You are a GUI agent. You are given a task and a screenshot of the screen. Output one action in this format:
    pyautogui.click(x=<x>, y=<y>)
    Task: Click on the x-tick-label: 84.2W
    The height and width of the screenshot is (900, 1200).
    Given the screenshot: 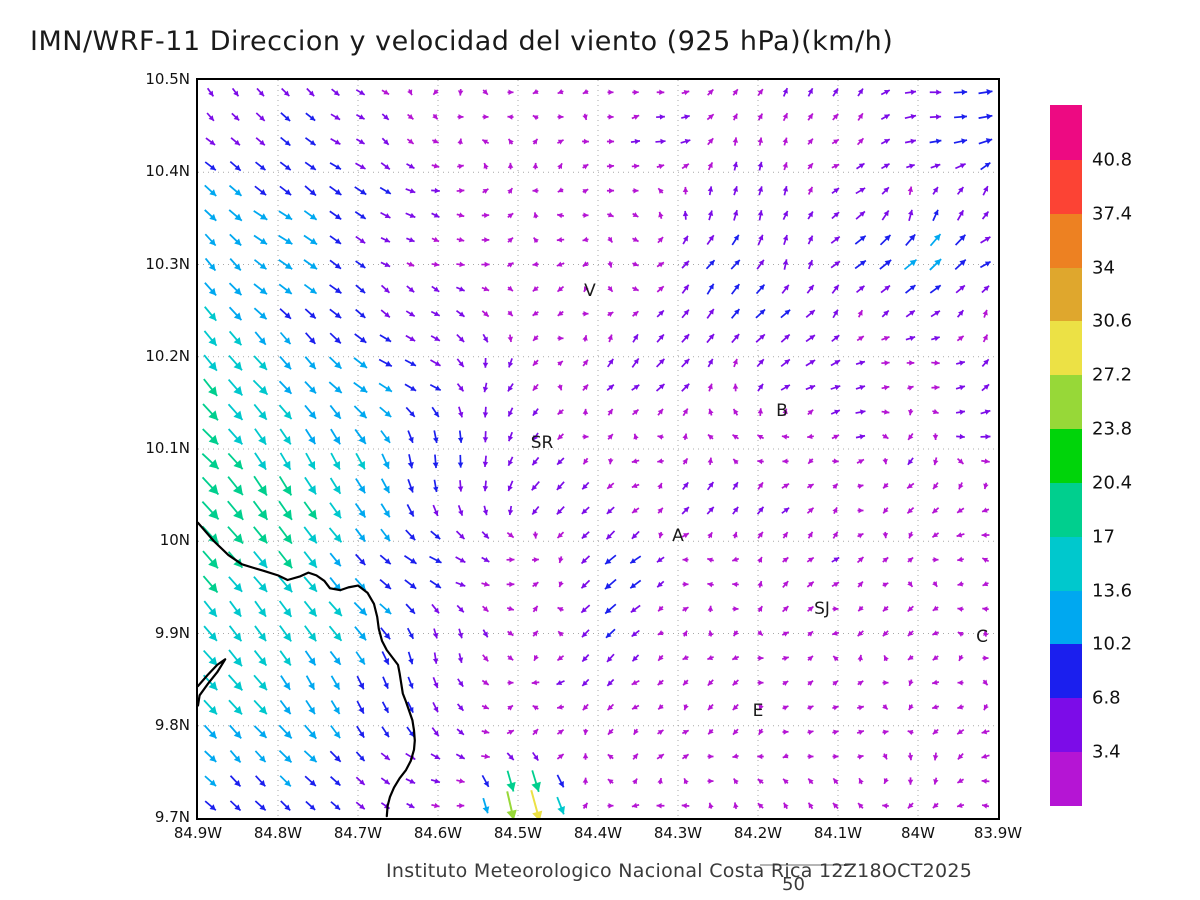 What is the action you would take?
    pyautogui.click(x=758, y=833)
    